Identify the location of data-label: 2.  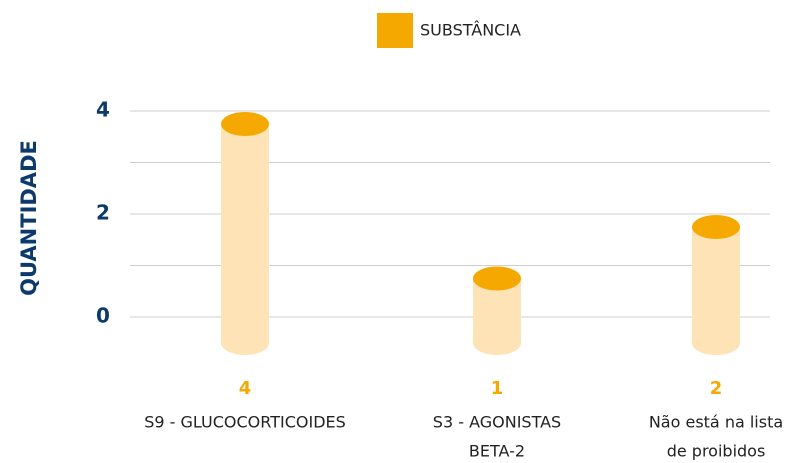
(716, 388).